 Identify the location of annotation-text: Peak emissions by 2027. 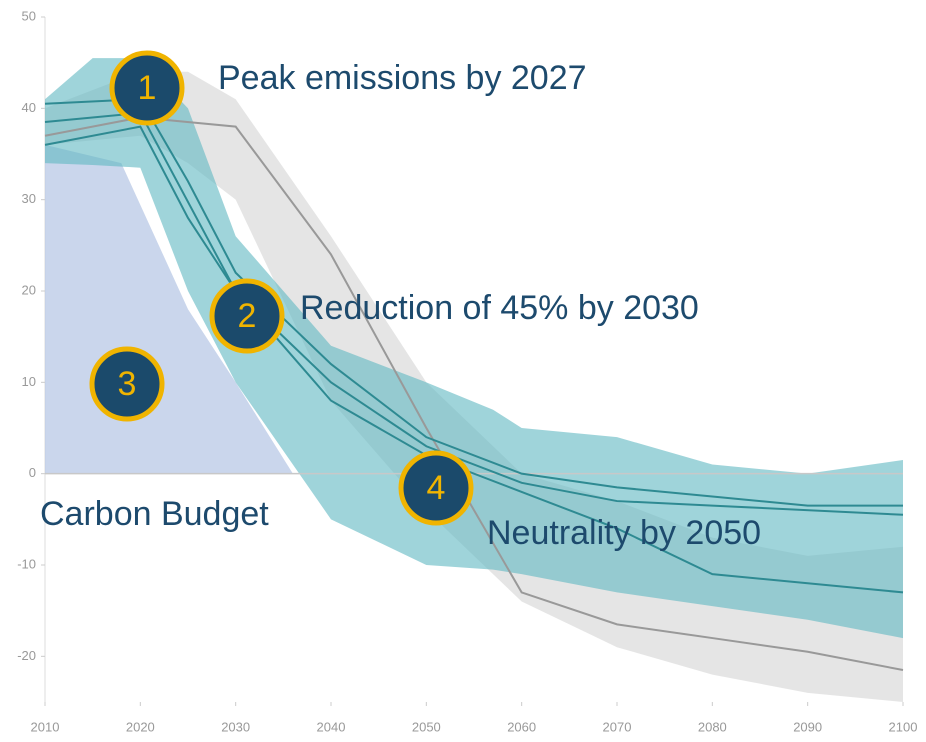
(402, 78).